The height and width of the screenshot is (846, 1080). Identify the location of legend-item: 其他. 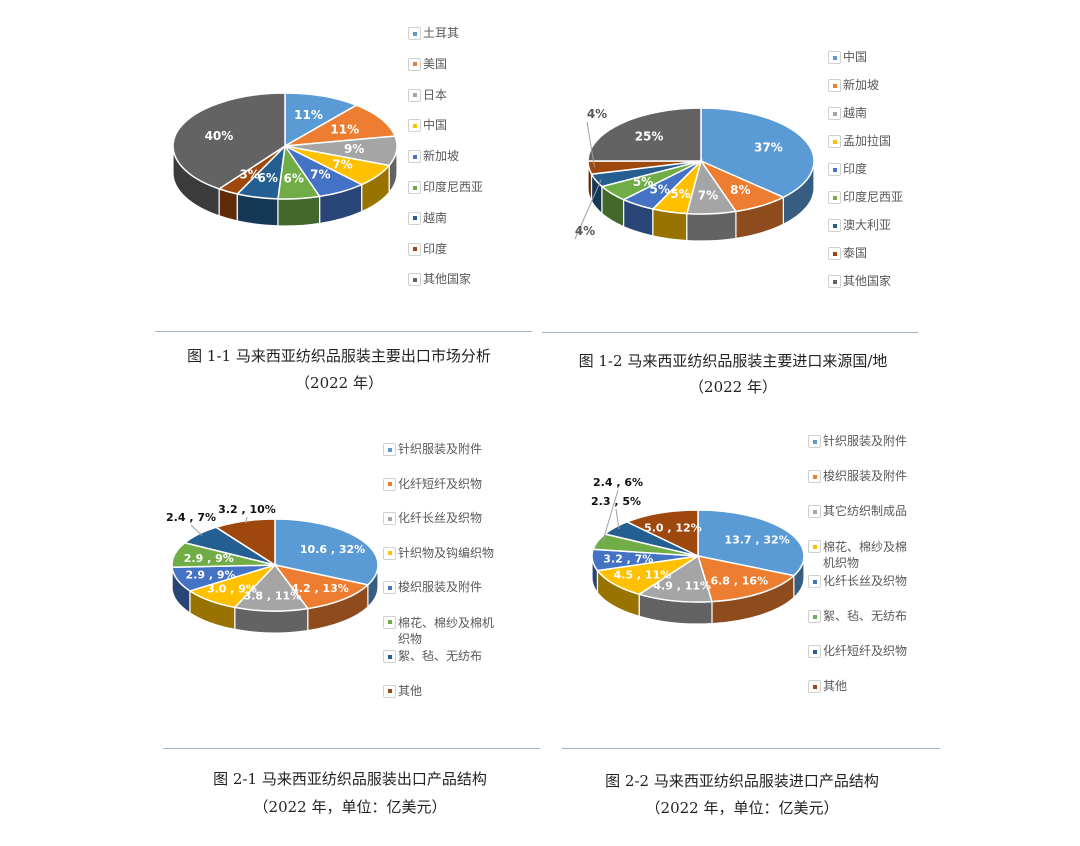
(827, 686).